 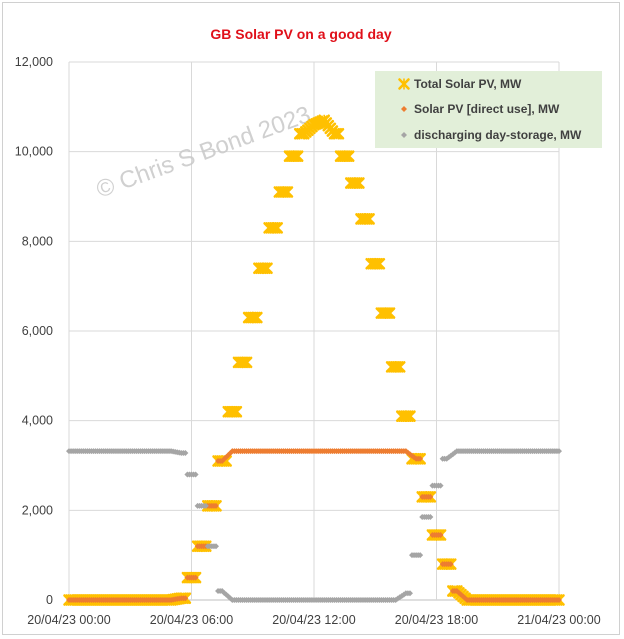 I want to click on x-tick-label: 20/04/23 12:00, so click(x=313, y=620).